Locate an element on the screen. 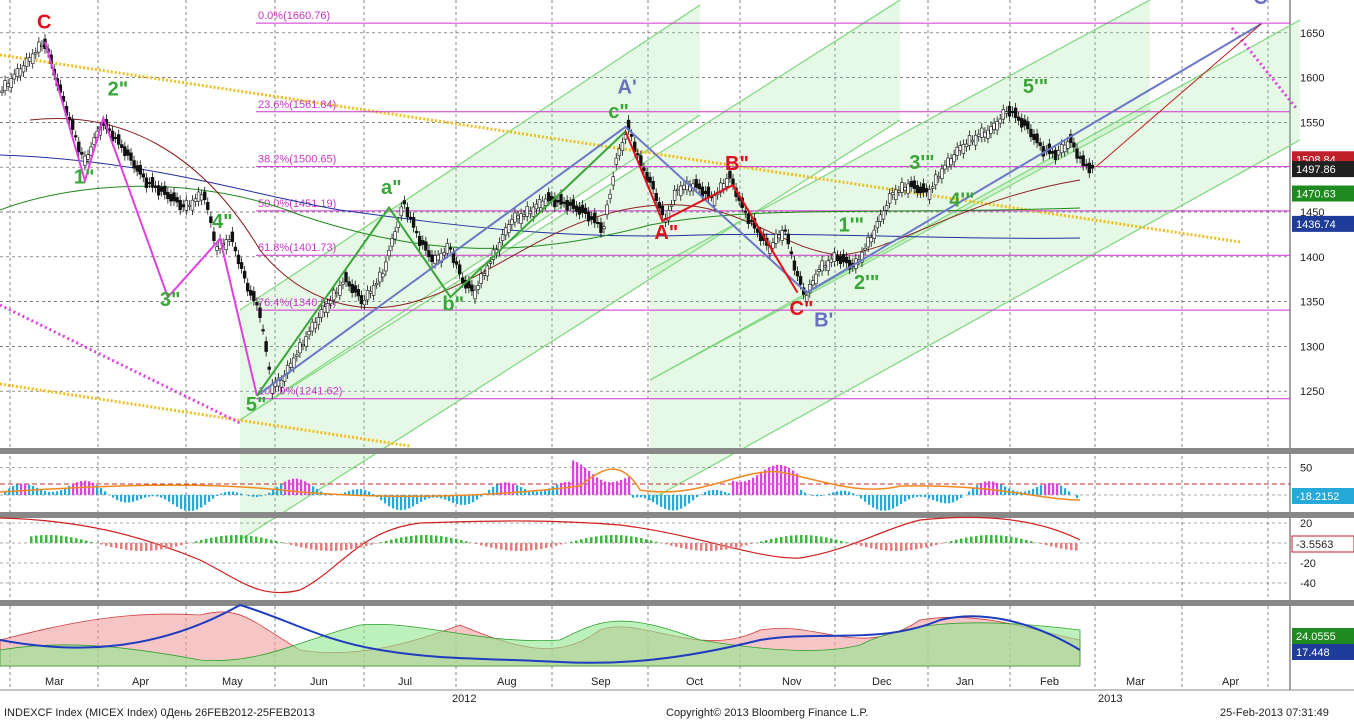 This screenshot has height=728, width=1354. wave-marker-1: 2" is located at coordinates (118, 90).